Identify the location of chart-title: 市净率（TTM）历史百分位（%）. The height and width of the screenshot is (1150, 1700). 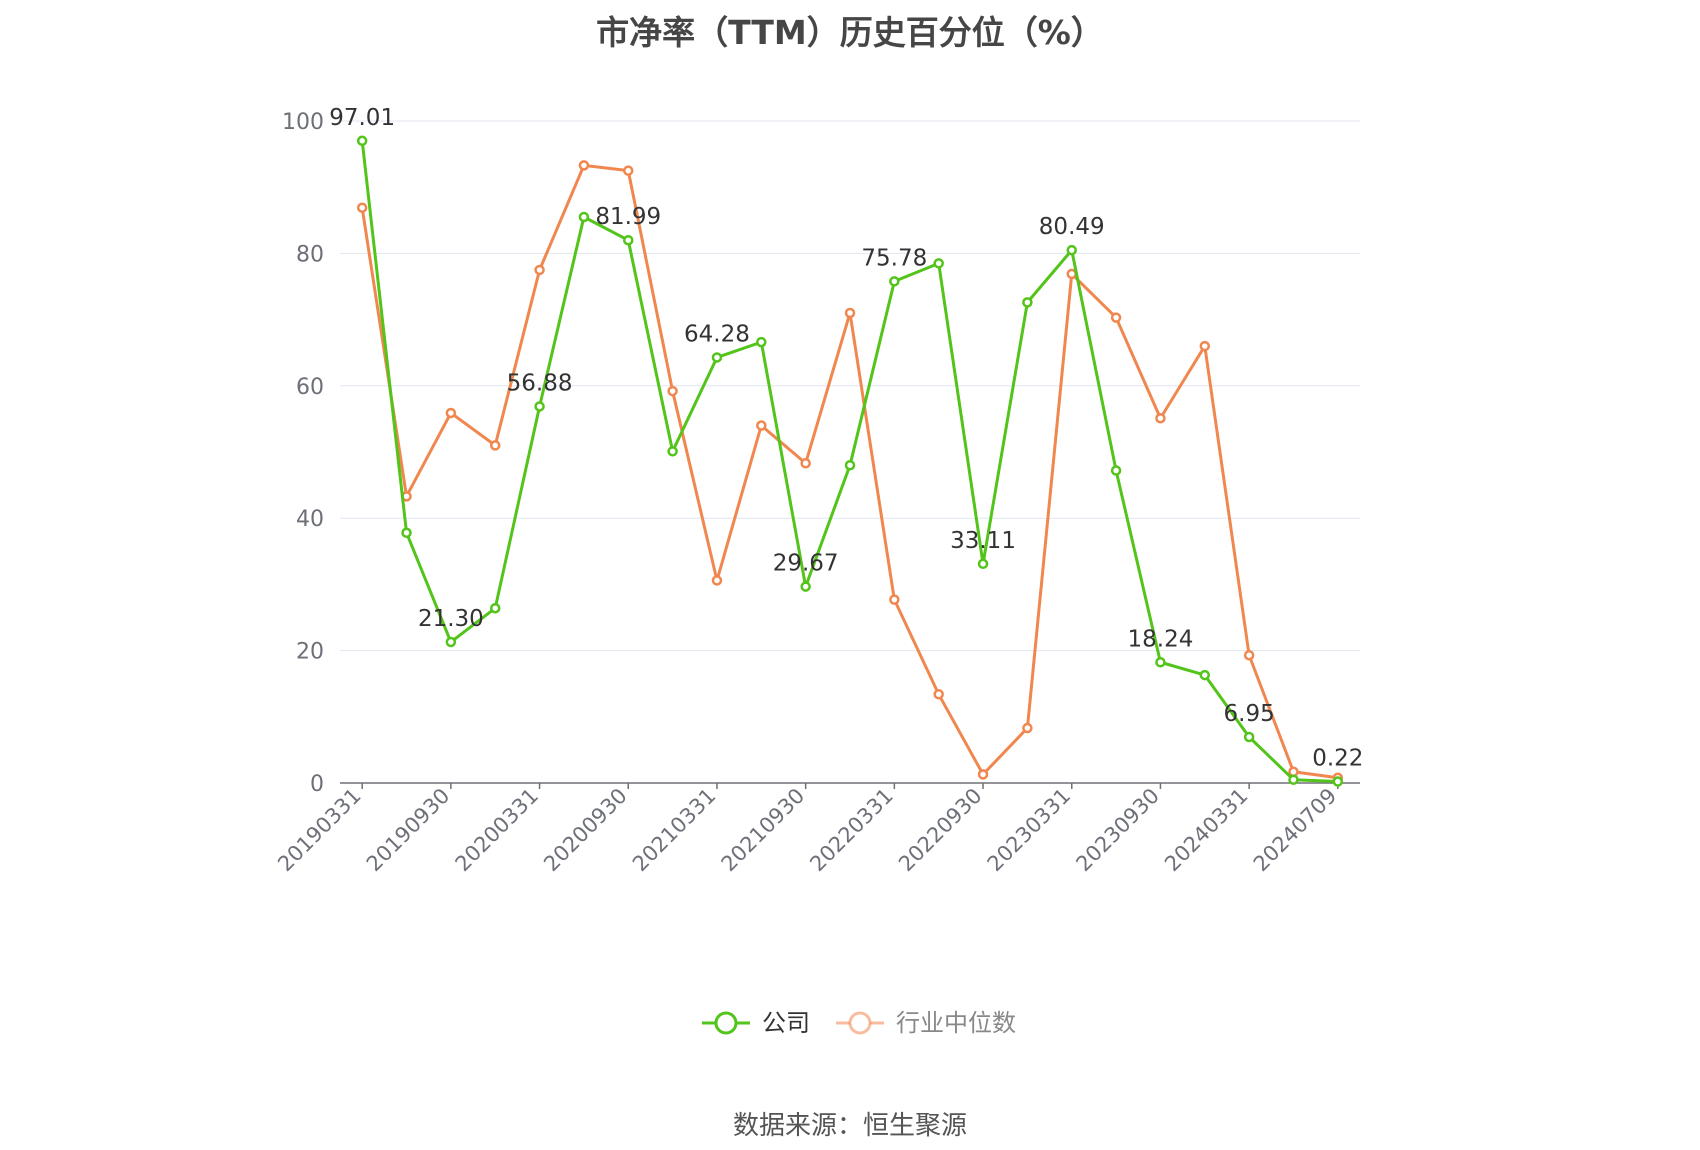
(850, 32).